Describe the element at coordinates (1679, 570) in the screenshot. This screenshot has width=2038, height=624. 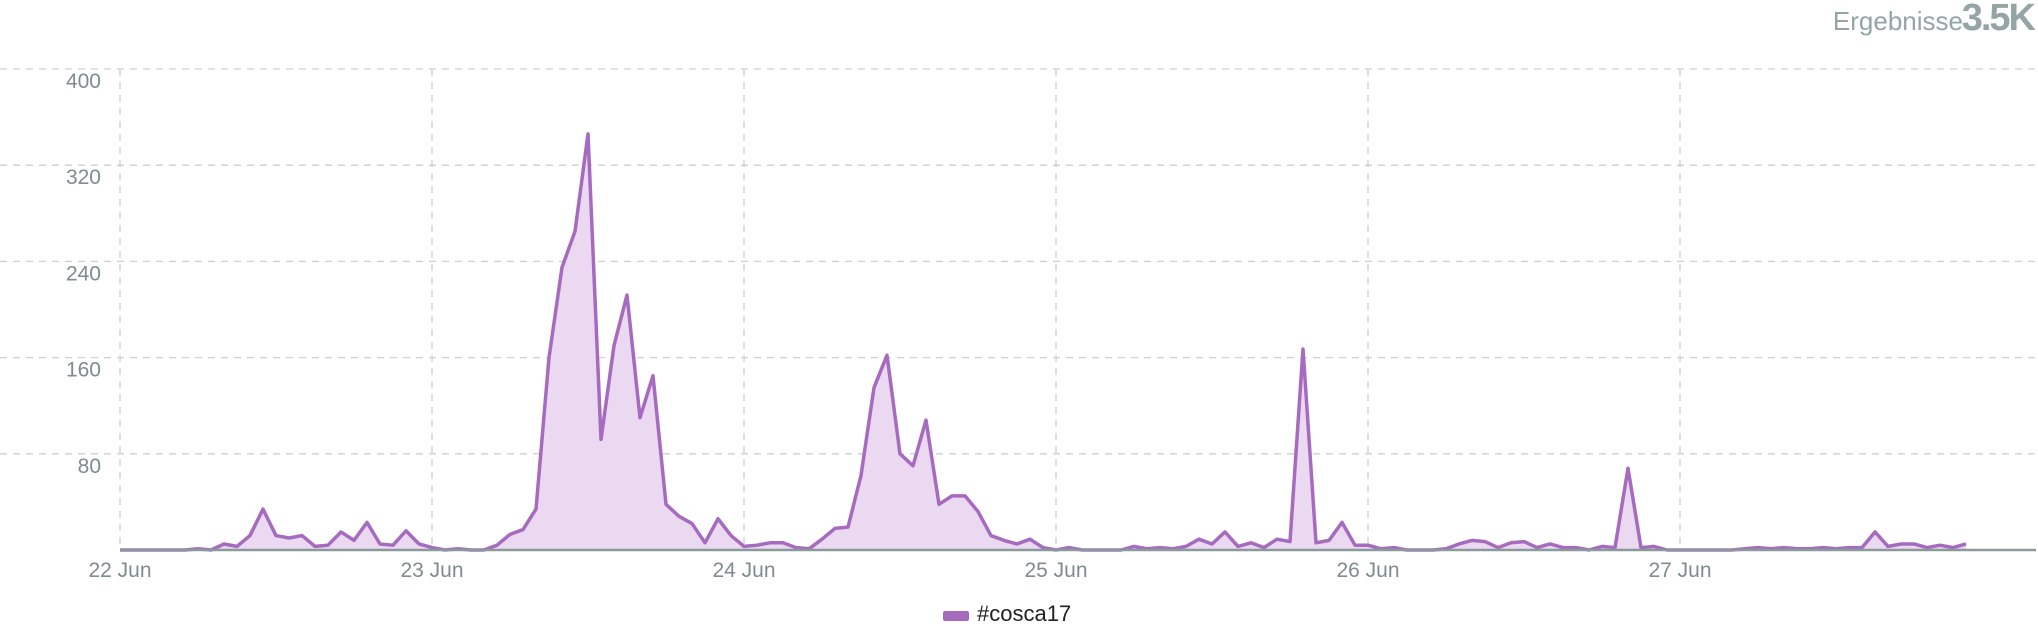
I see `x-tick-label: 27 Jun` at that location.